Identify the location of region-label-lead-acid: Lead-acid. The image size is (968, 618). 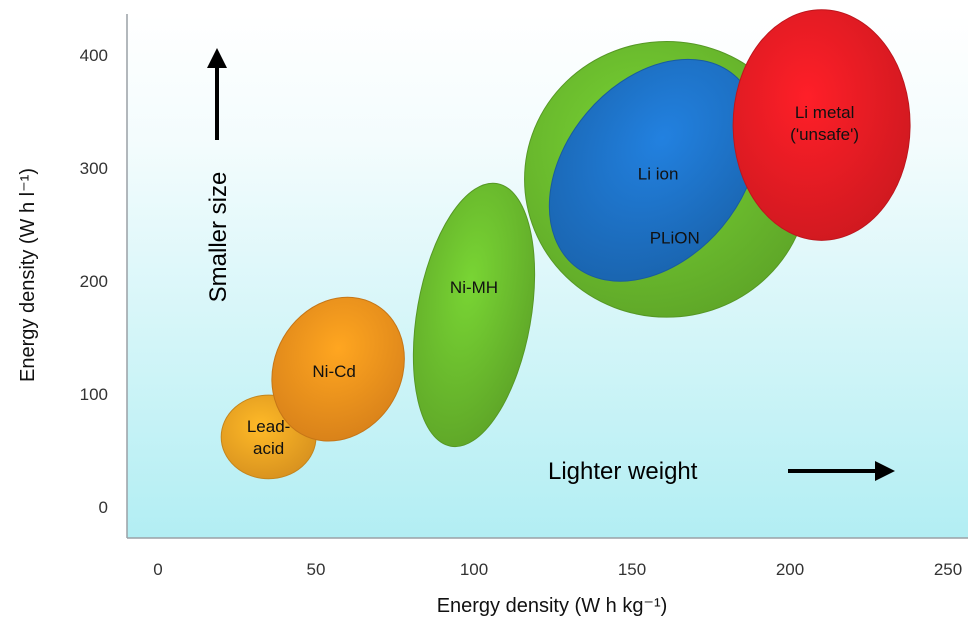
(268, 437).